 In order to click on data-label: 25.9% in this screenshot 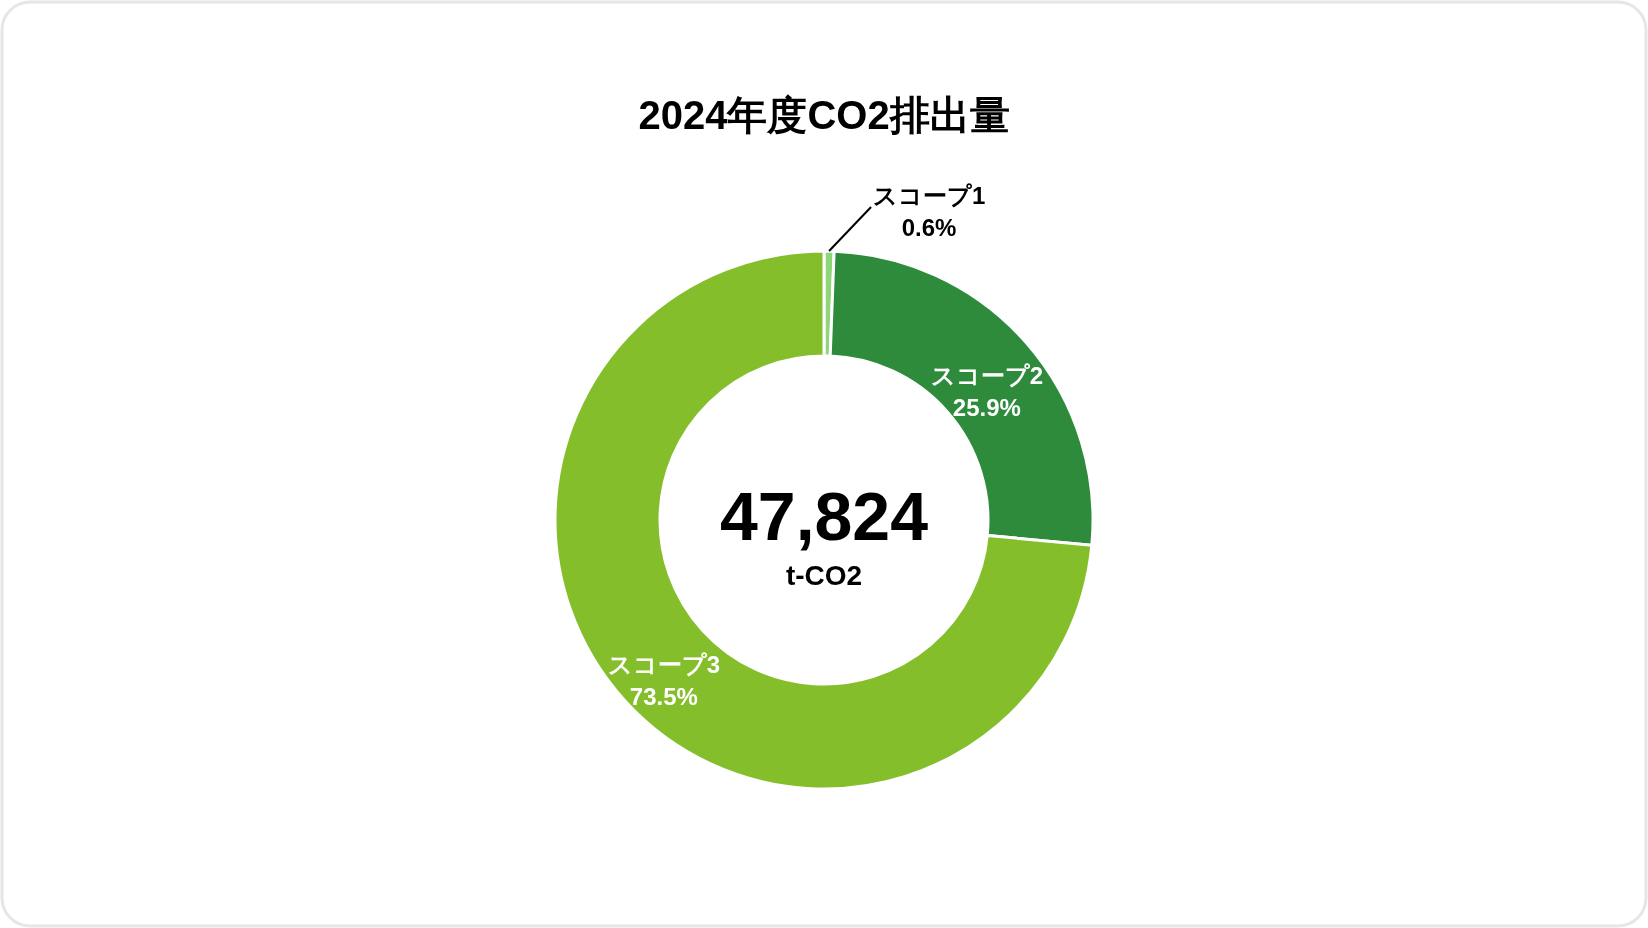, I will do `click(986, 408)`.